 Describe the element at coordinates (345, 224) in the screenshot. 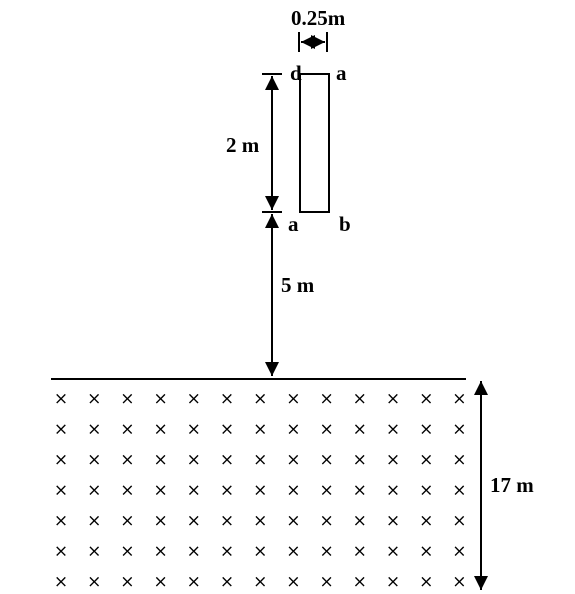

I see `corner-label-b: b` at that location.